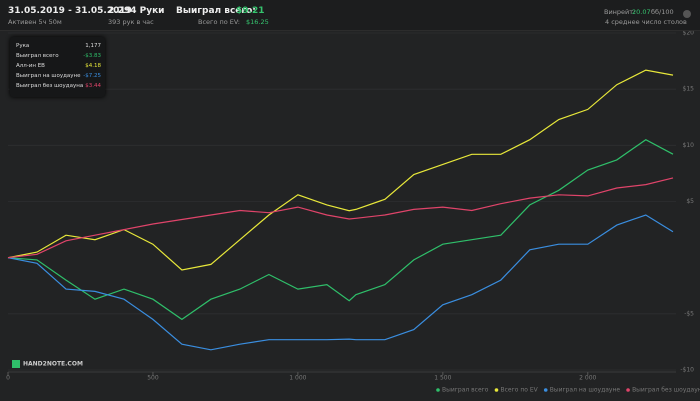 The image size is (700, 401). I want to click on ev-label: Всего по EV:, so click(219, 22).